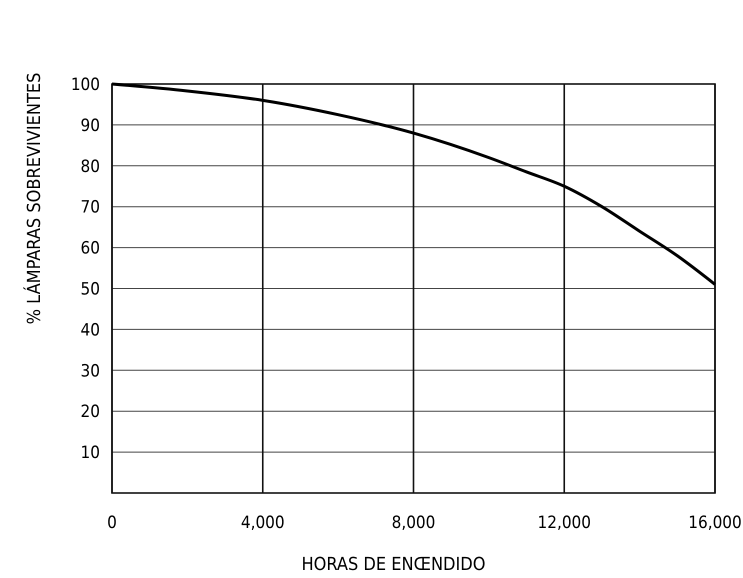 The width and height of the screenshot is (743, 578). What do you see at coordinates (85, 84) in the screenshot?
I see `y-tick-label: 100` at bounding box center [85, 84].